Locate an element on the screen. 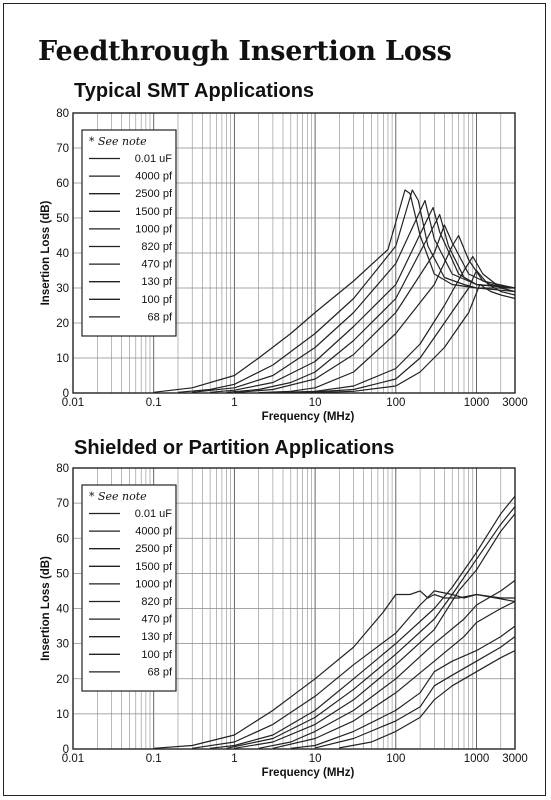  page-title: Feedthrough Insertion Loss is located at coordinates (245, 51).